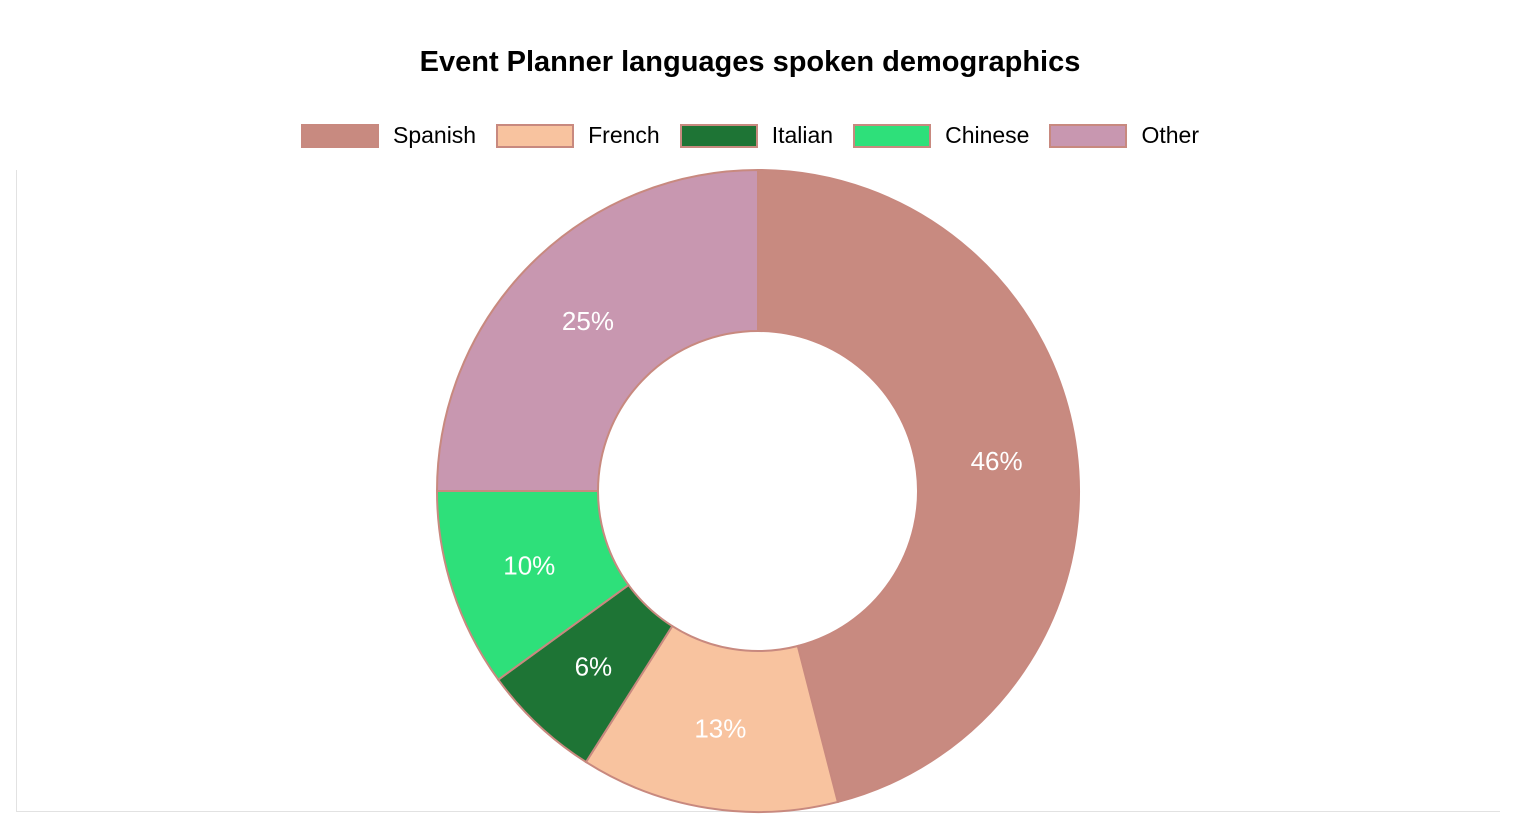  Describe the element at coordinates (720, 729) in the screenshot. I see `slice-label-french: 13%` at that location.